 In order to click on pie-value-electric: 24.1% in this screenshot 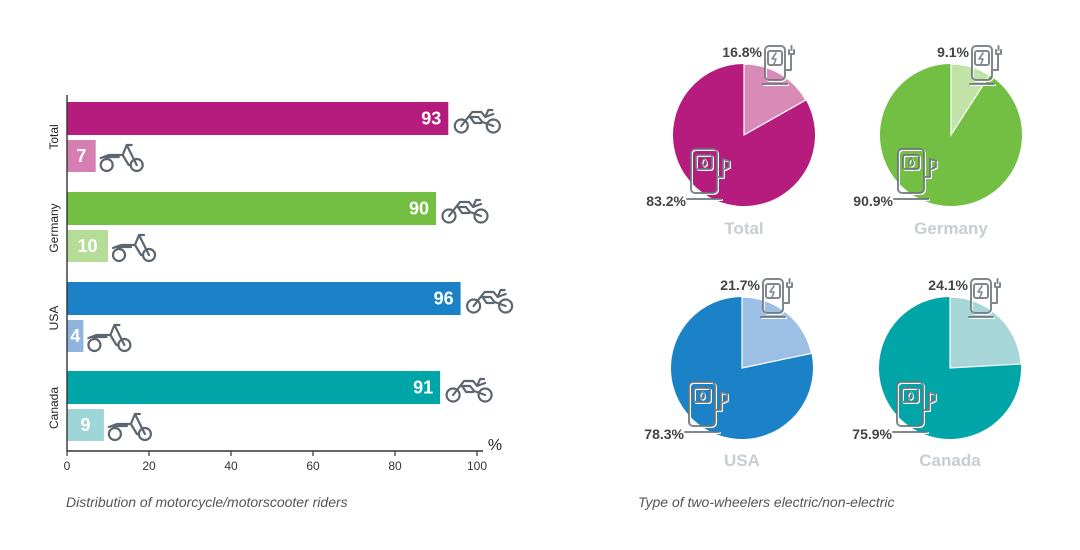, I will do `click(948, 285)`.